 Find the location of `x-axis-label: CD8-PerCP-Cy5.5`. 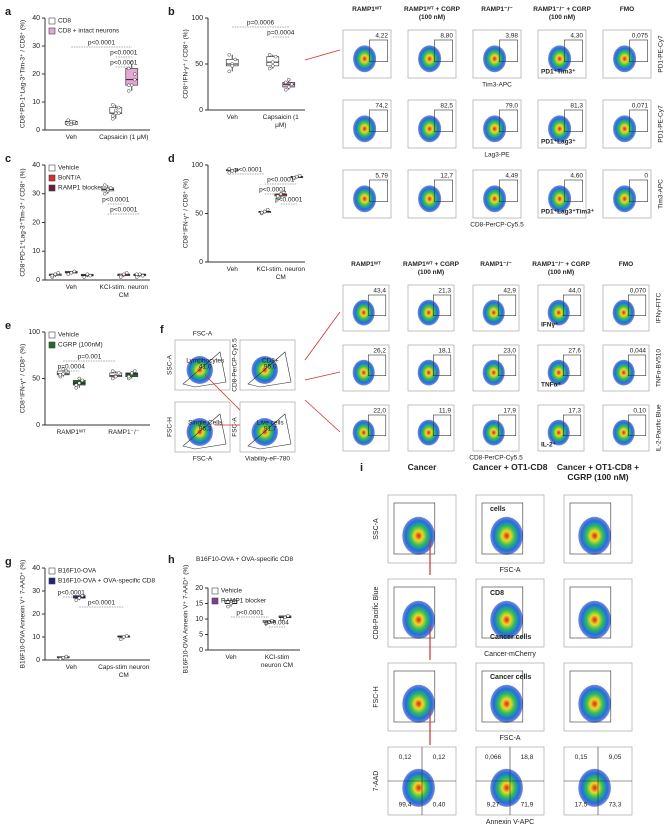

x-axis-label: CD8-PerCP-Cy5.5 is located at coordinates (497, 225).